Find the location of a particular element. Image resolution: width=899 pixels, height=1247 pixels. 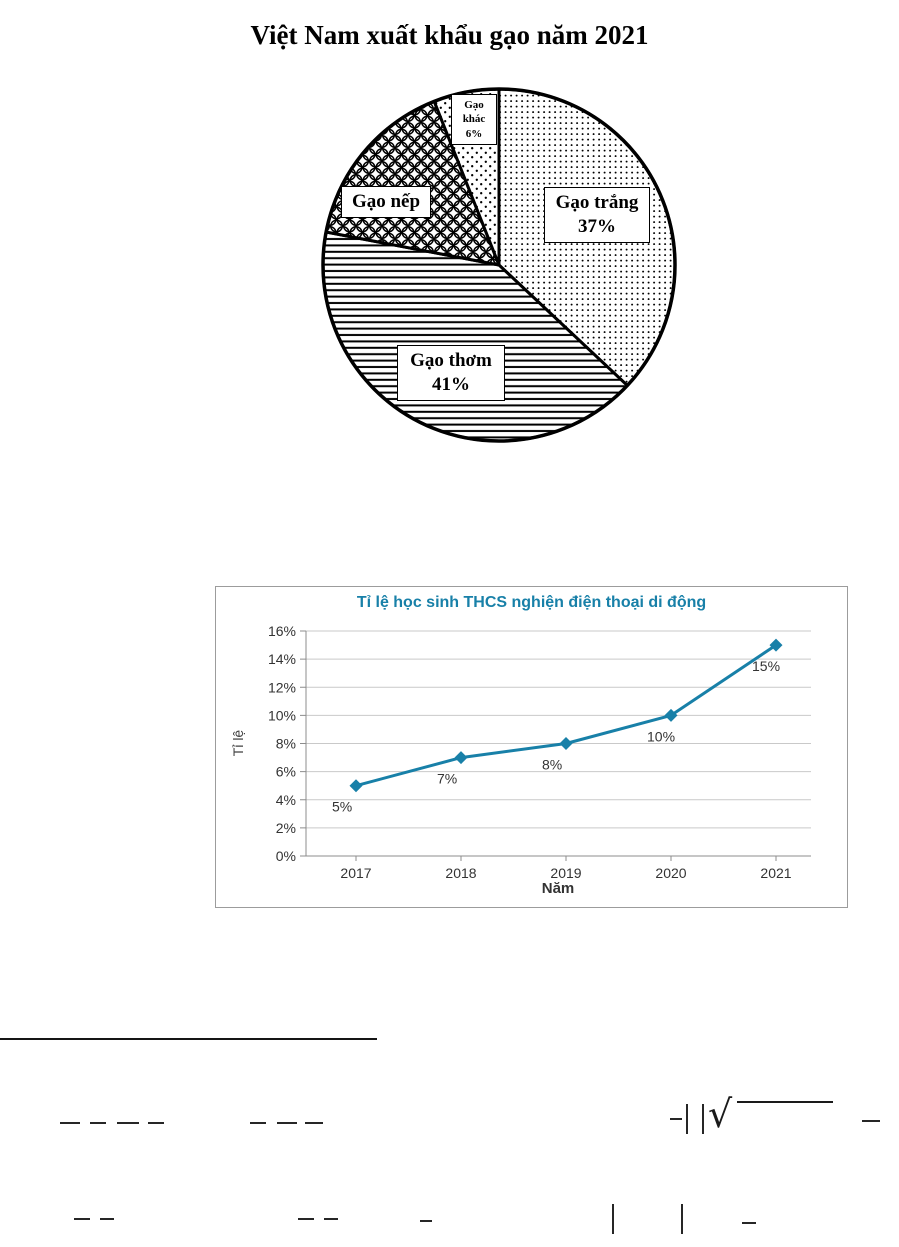

svg-text: 0% is located at coordinates (286, 856).